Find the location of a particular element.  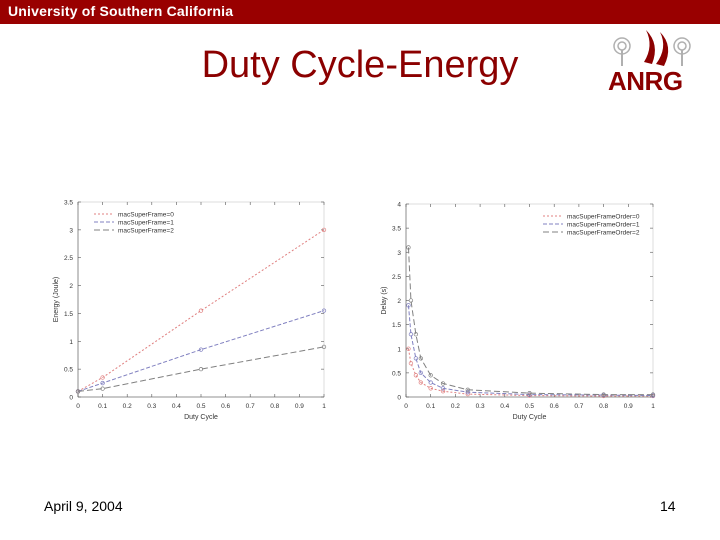

legend-label: macSuperFrame=2 is located at coordinates (146, 231).